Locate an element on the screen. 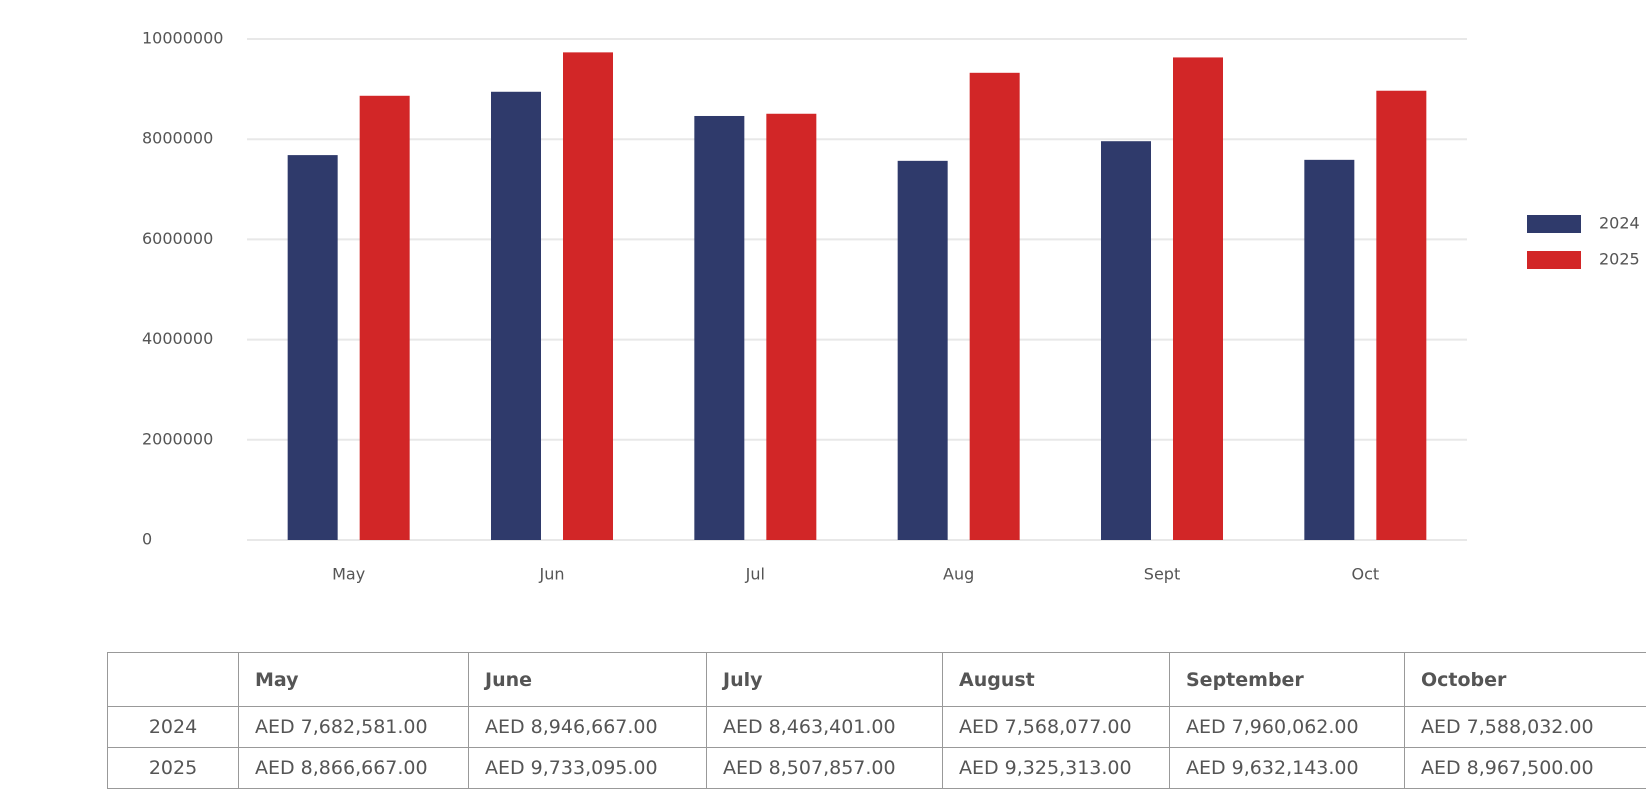 The image size is (1646, 789). table-cell: July is located at coordinates (824, 679).